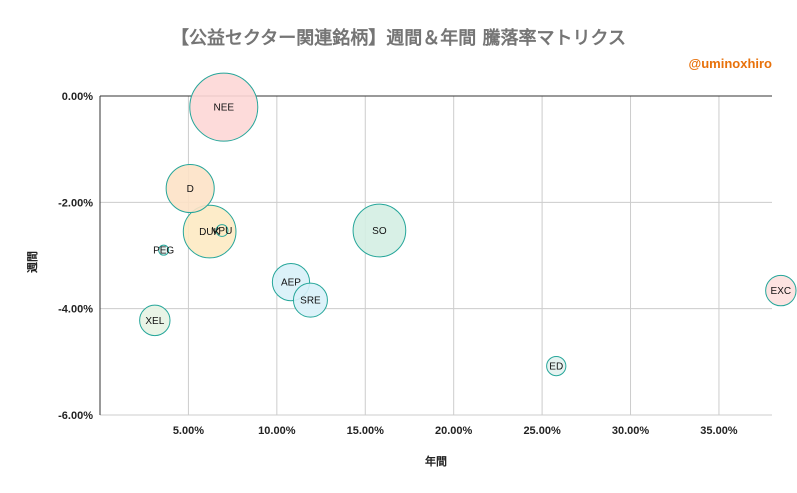 The height and width of the screenshot is (493, 797). What do you see at coordinates (75, 416) in the screenshot?
I see `y-tick-label: -6.00%` at bounding box center [75, 416].